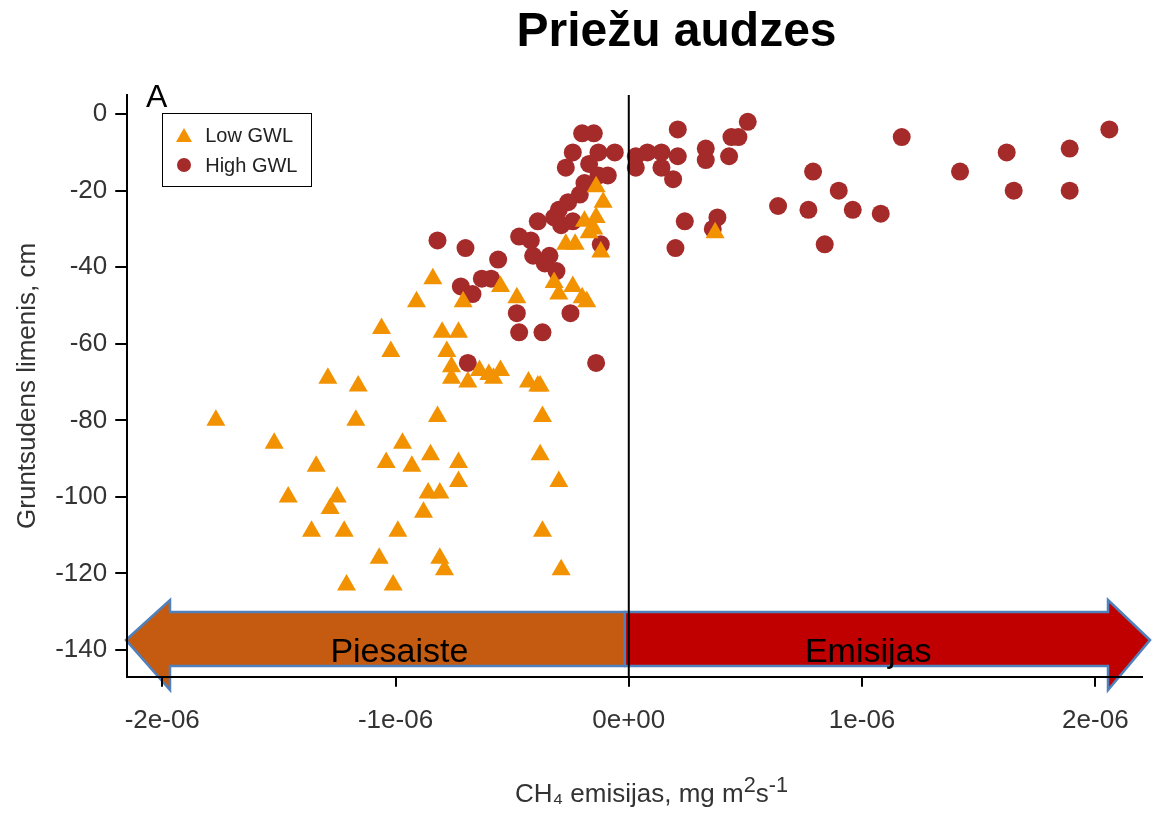 Image resolution: width=1153 pixels, height=814 pixels. Describe the element at coordinates (162, 718) in the screenshot. I see `x-tick-label: -2e-06` at that location.